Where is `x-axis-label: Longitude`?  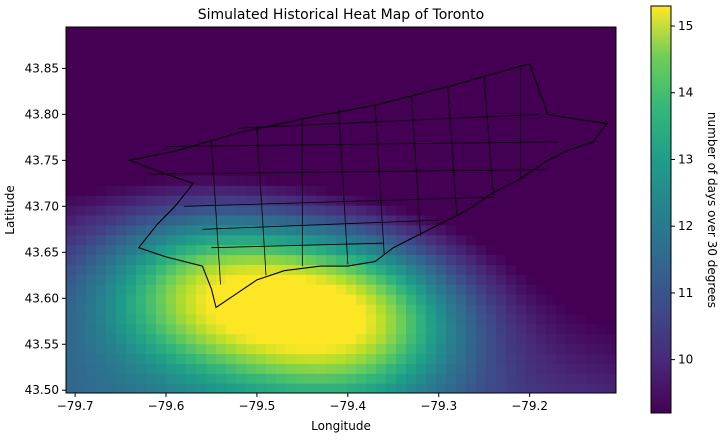
x-axis-label: Longitude is located at coordinates (341, 426).